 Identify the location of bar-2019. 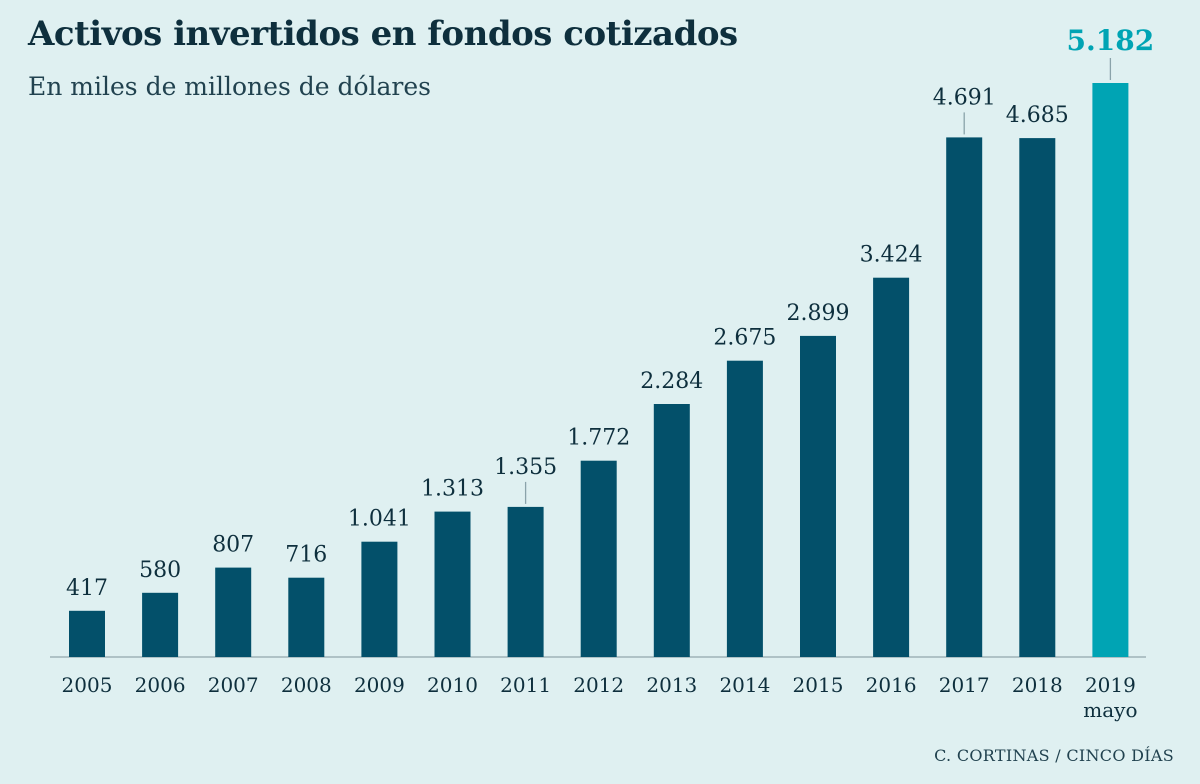
(1110, 370).